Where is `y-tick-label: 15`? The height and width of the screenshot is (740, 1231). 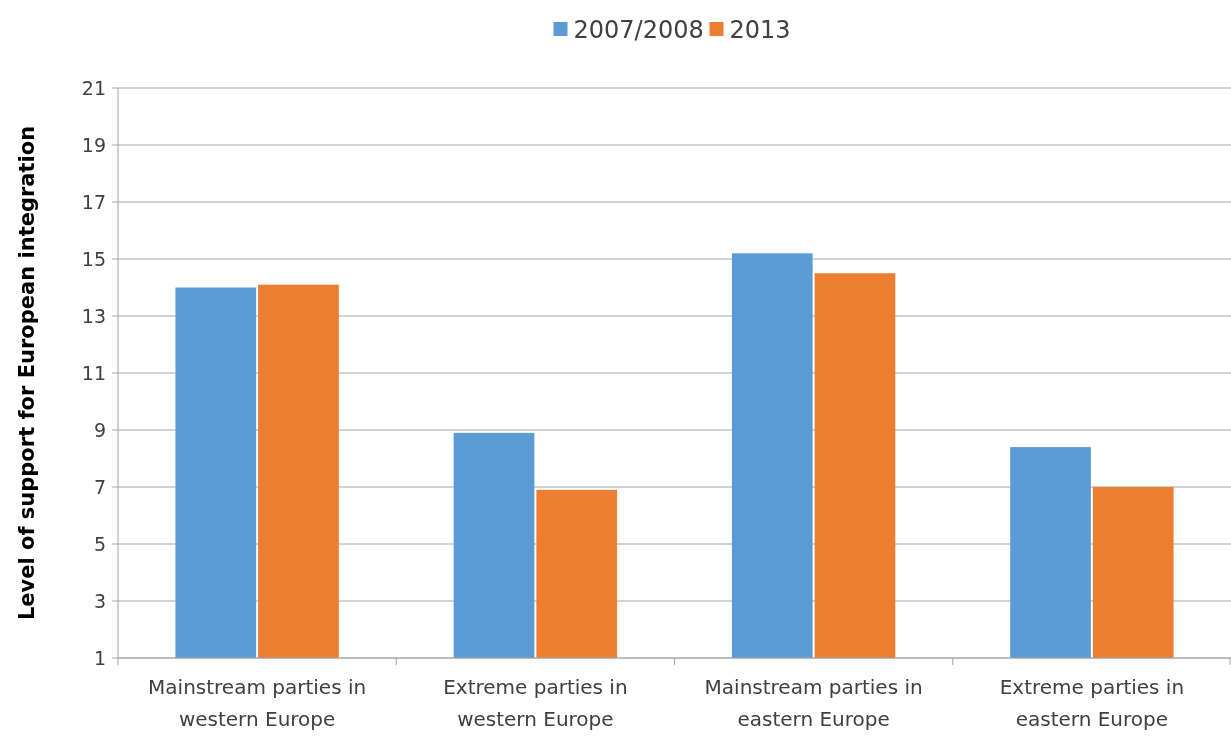 y-tick-label: 15 is located at coordinates (93, 258).